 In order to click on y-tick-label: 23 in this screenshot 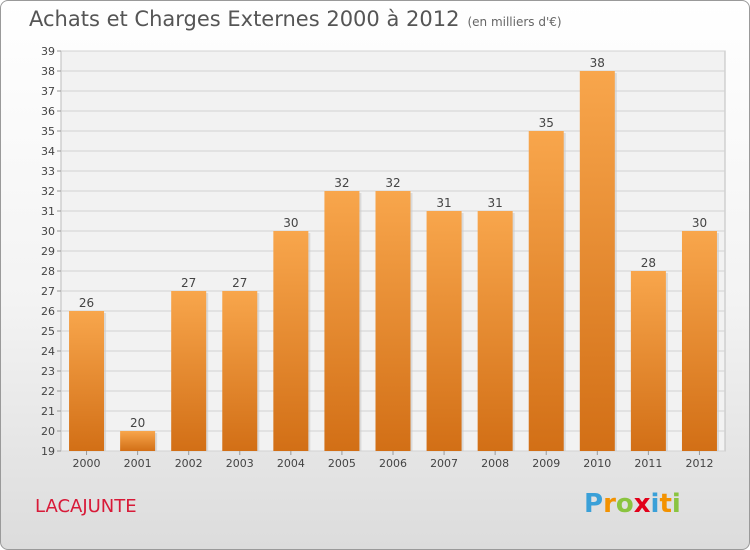, I will do `click(48, 371)`.